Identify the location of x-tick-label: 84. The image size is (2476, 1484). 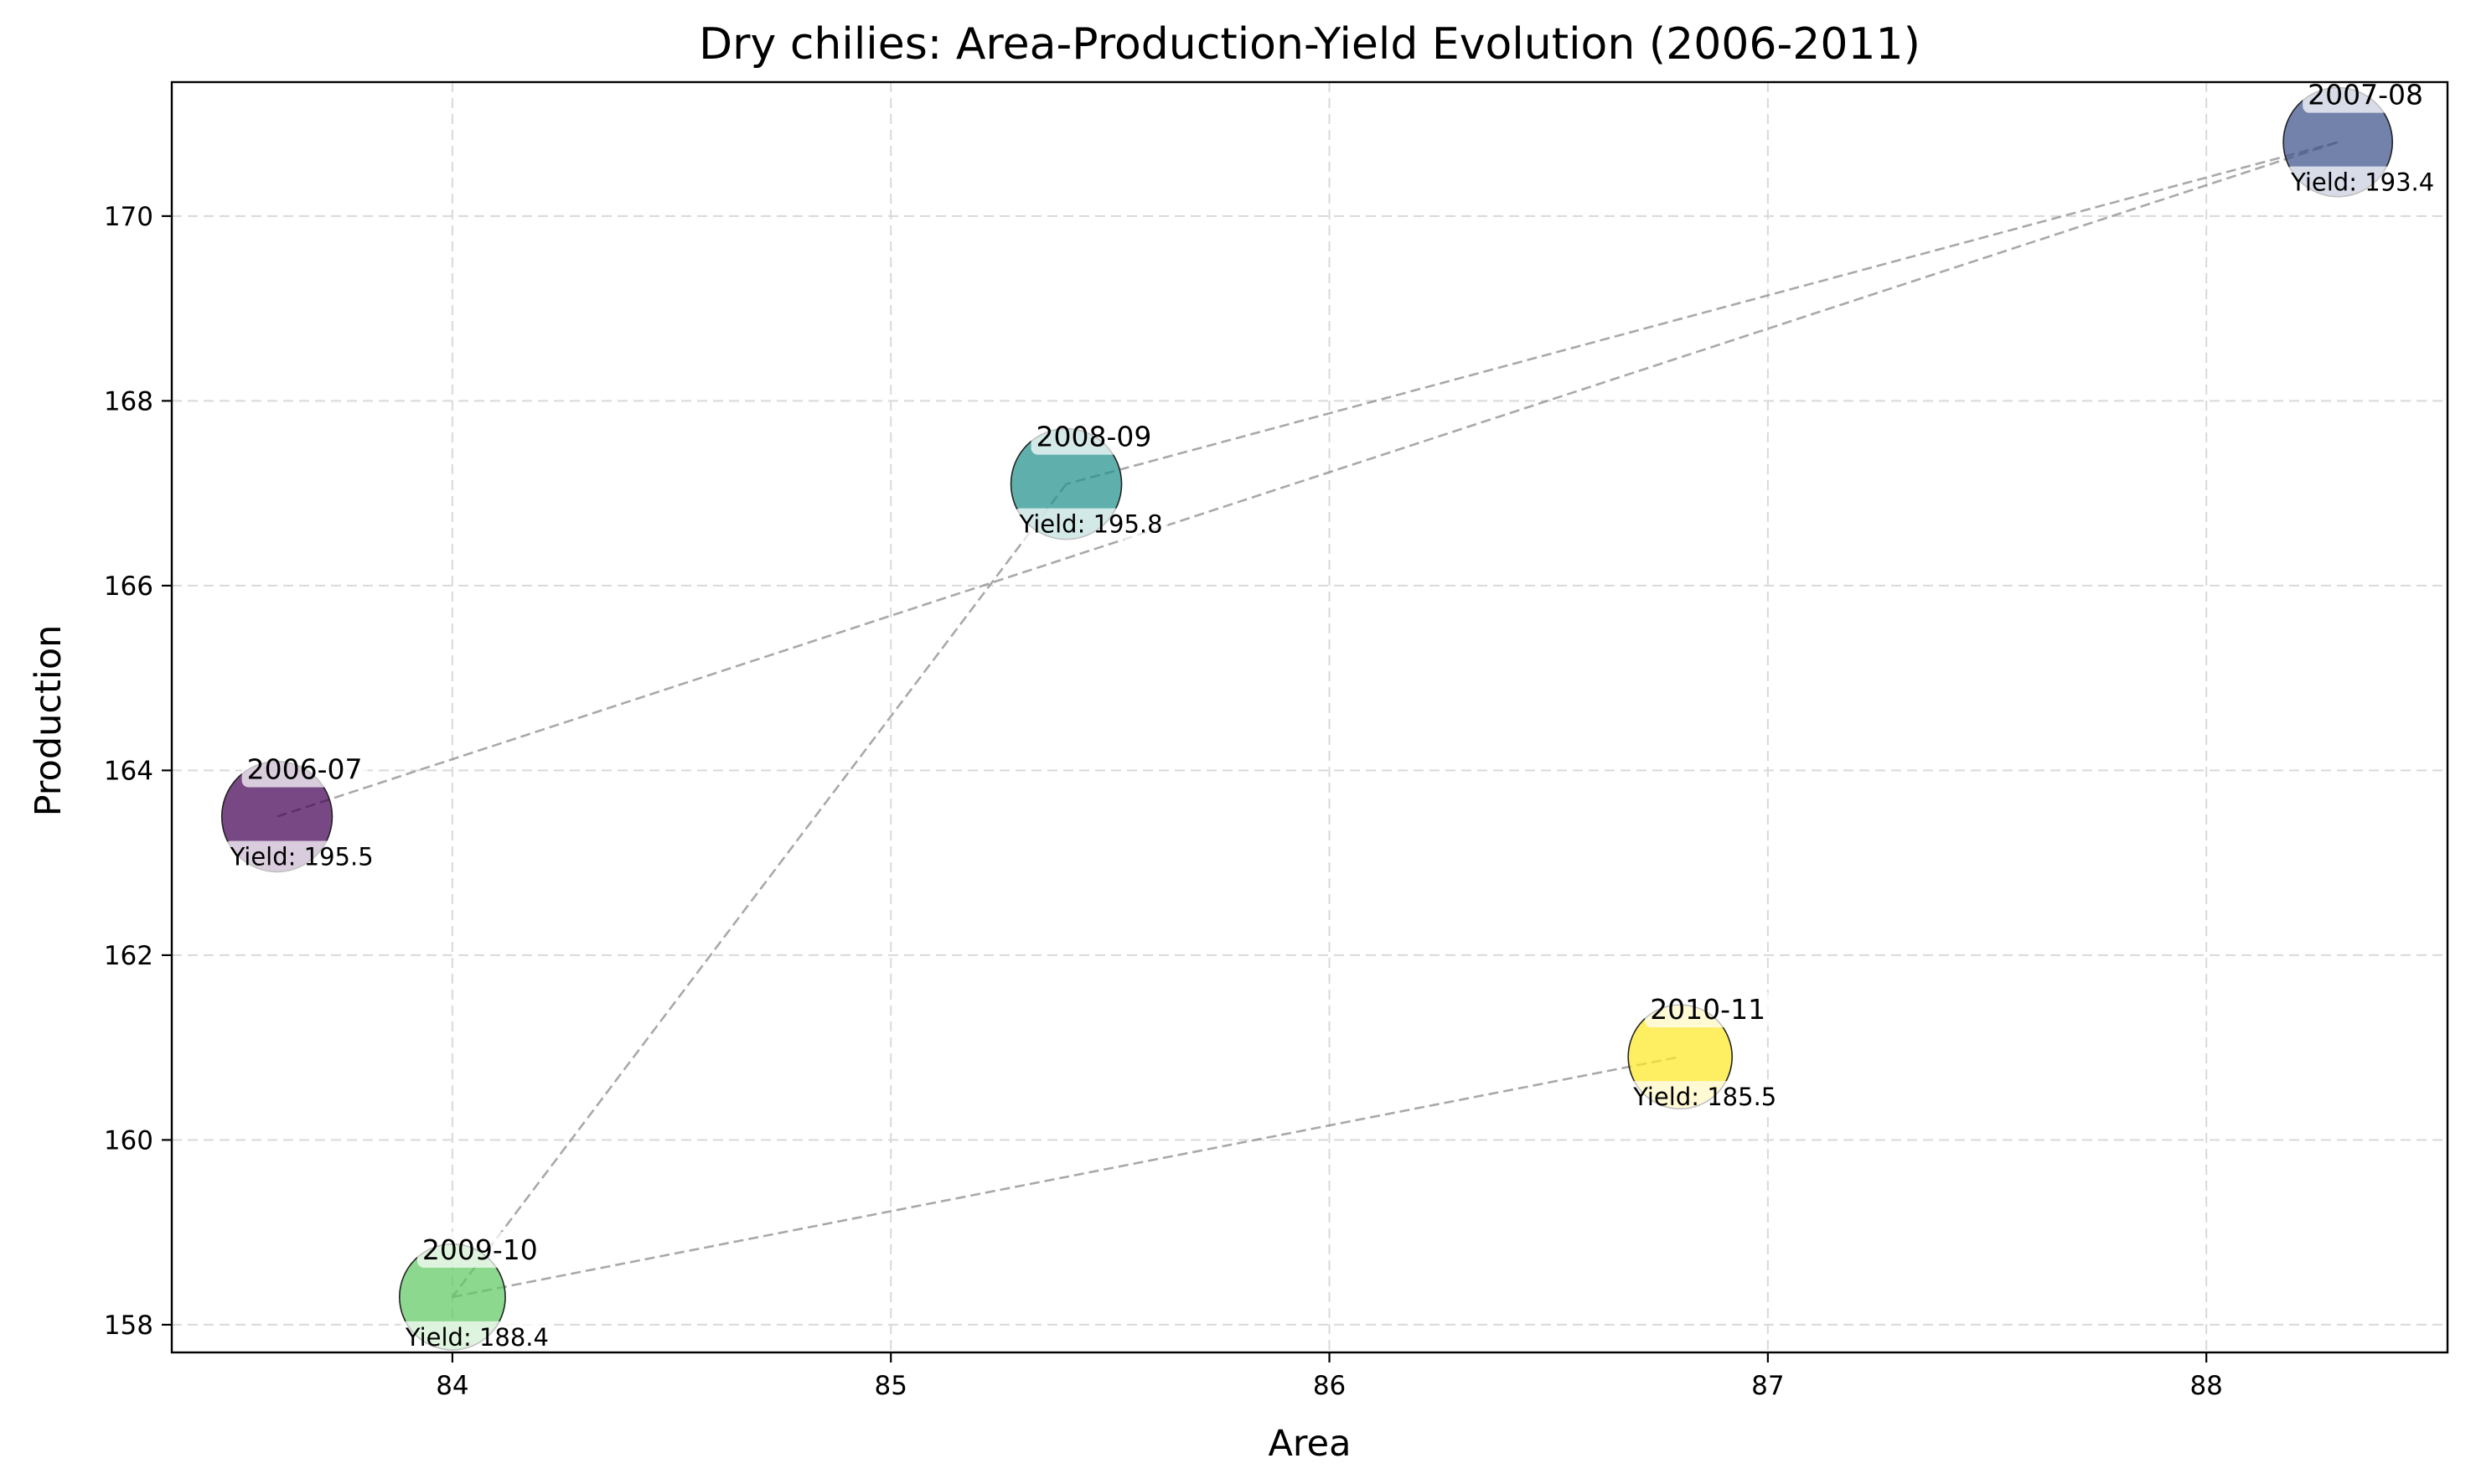
(452, 1386).